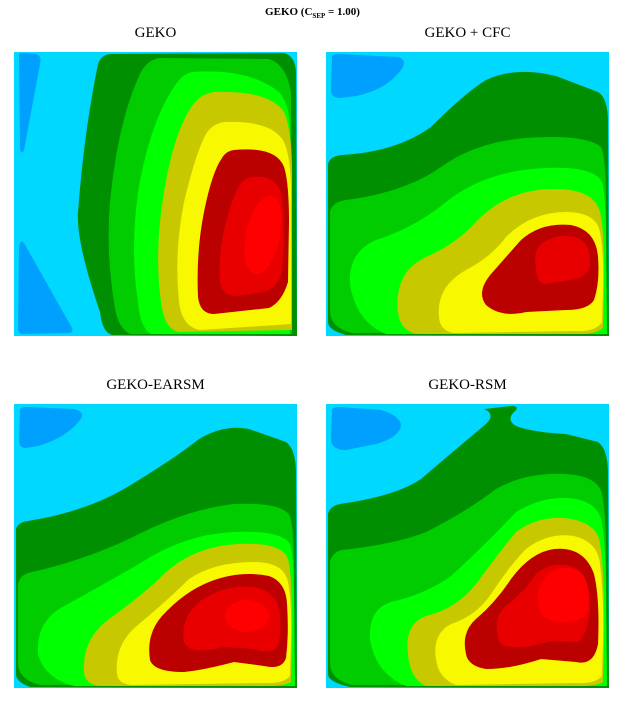  I want to click on figure-title: GEKO (CSEP = 1.00), so click(312, 13).